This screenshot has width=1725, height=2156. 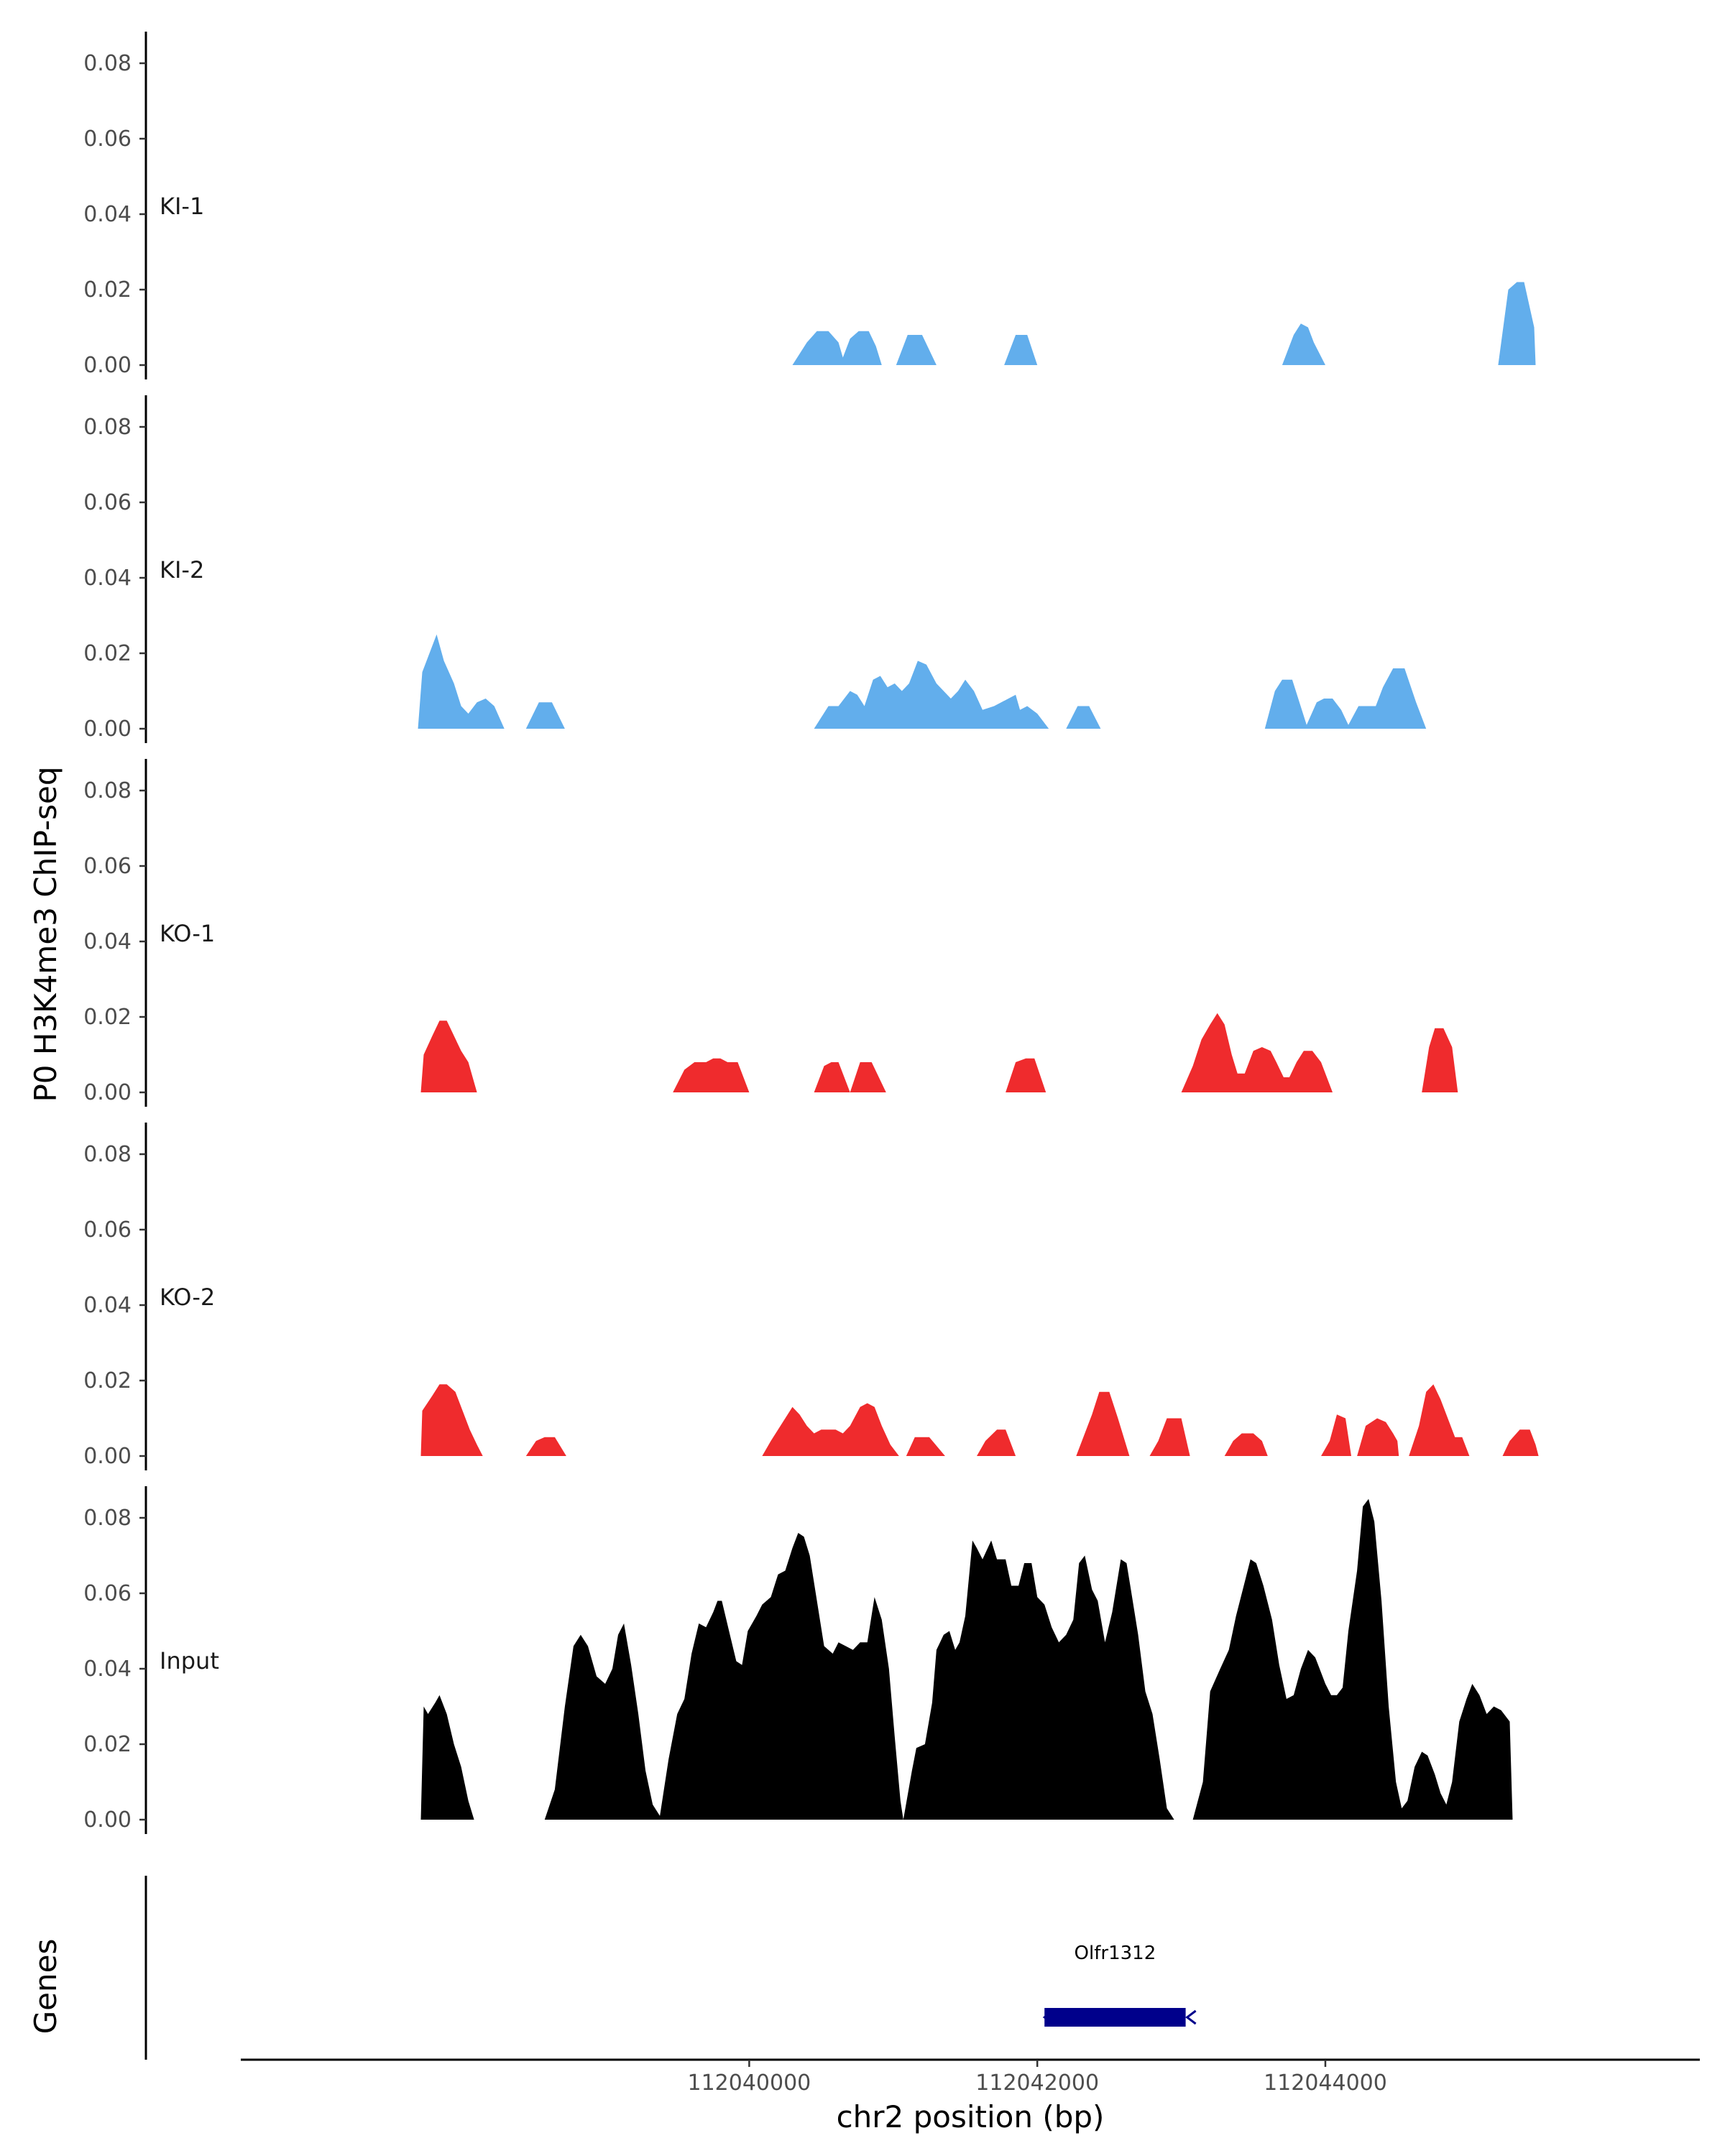 What do you see at coordinates (971, 2116) in the screenshot?
I see `x-axis-title: chr2 position (bp)` at bounding box center [971, 2116].